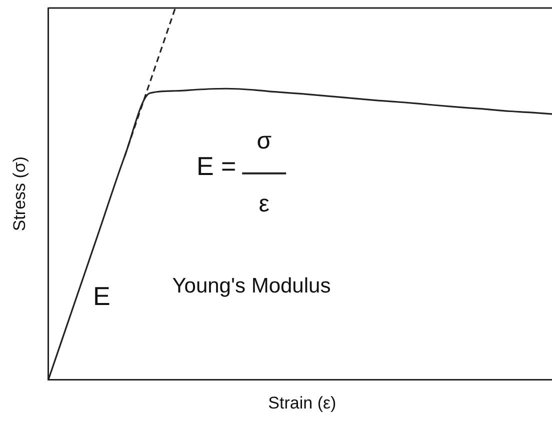 The width and height of the screenshot is (552, 424). I want to click on y-axis-title: Stress (σ), so click(19, 194).